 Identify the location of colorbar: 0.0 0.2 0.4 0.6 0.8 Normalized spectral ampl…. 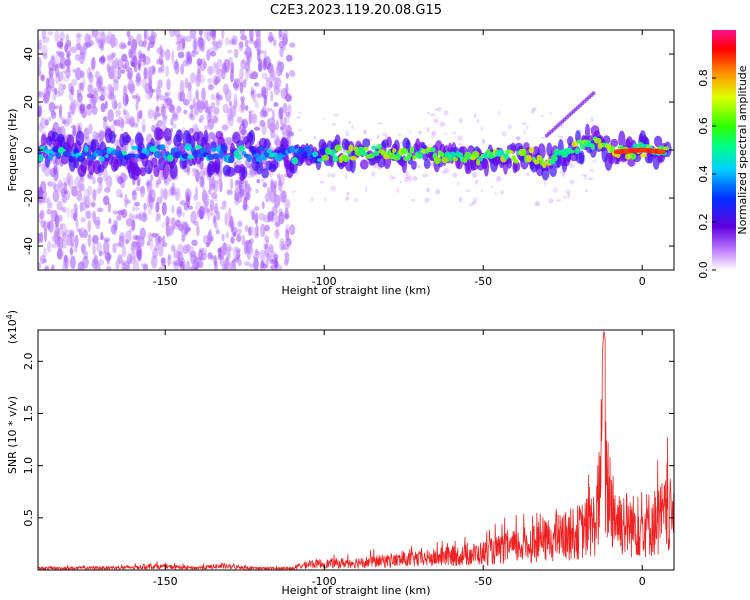
(723, 154).